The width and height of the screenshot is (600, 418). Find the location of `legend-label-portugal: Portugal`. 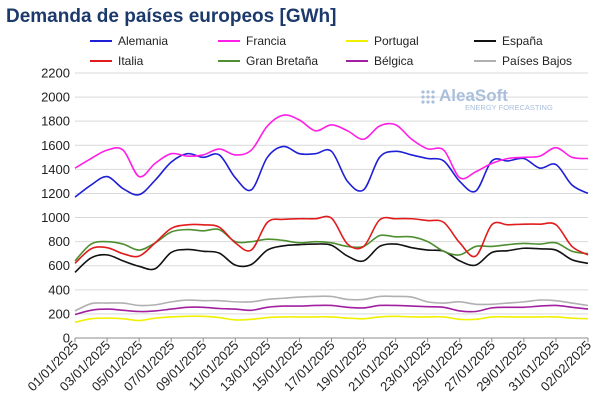

legend-label-portugal: Portugal is located at coordinates (396, 41).